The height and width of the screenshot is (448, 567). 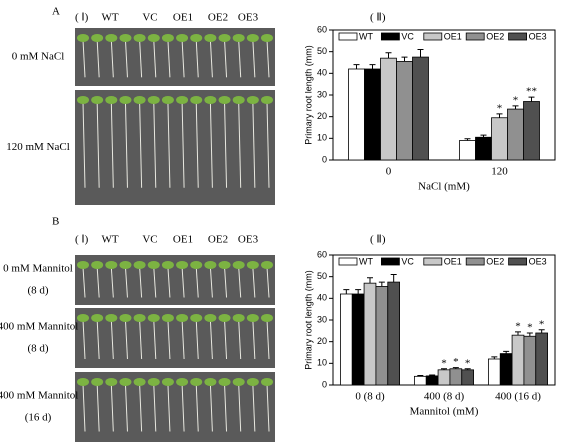 I want to click on panel-label: B, so click(x=55, y=222).